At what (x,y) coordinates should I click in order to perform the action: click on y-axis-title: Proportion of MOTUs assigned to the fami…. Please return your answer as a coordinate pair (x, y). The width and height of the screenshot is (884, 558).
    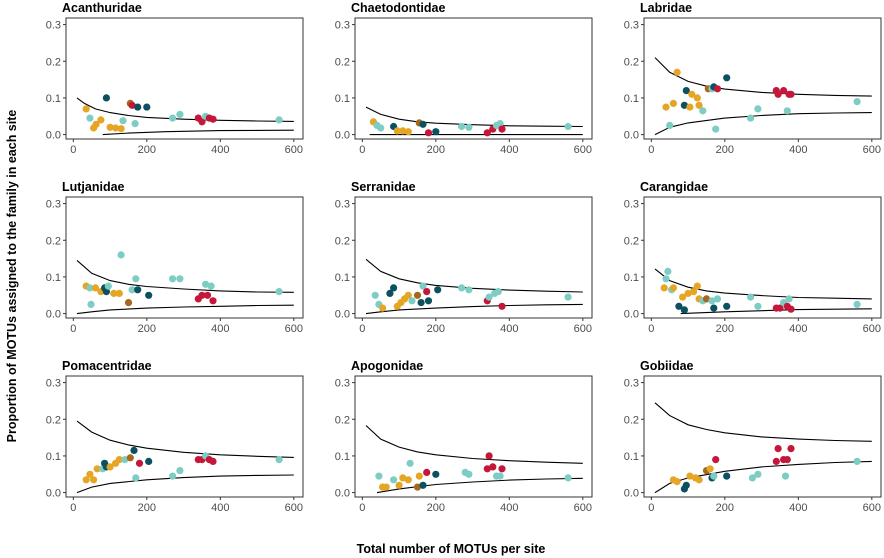
    Looking at the image, I should click on (12, 276).